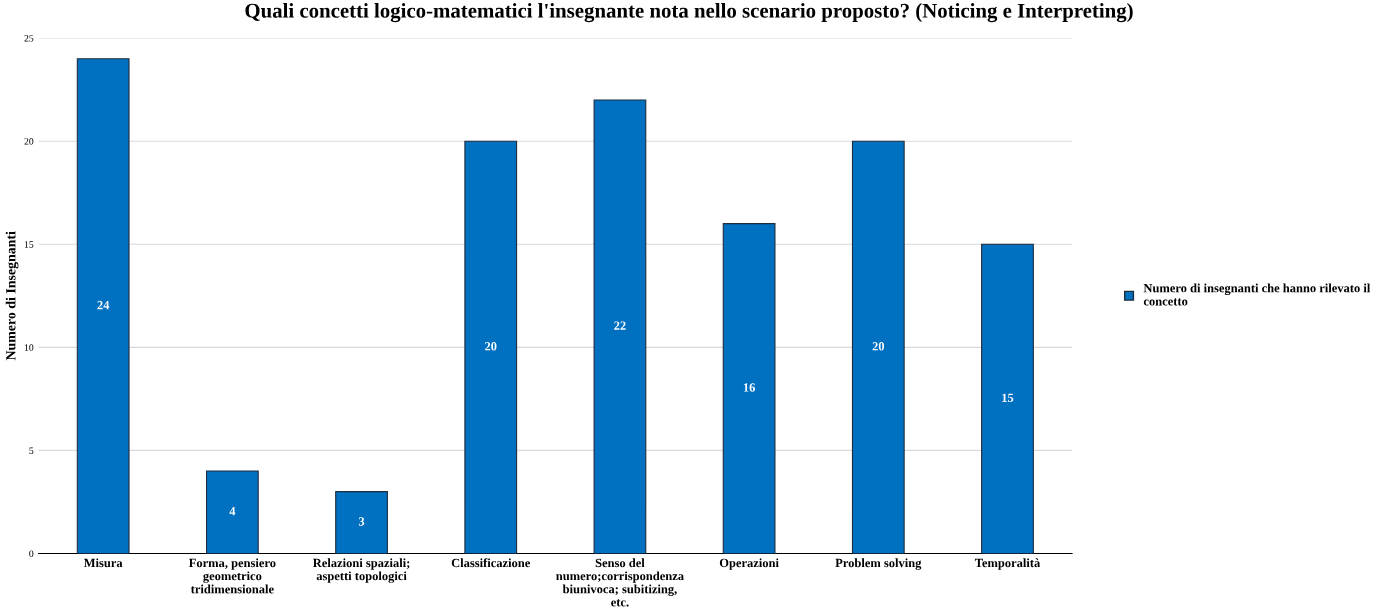  What do you see at coordinates (31, 450) in the screenshot?
I see `y-tick-label: 5` at bounding box center [31, 450].